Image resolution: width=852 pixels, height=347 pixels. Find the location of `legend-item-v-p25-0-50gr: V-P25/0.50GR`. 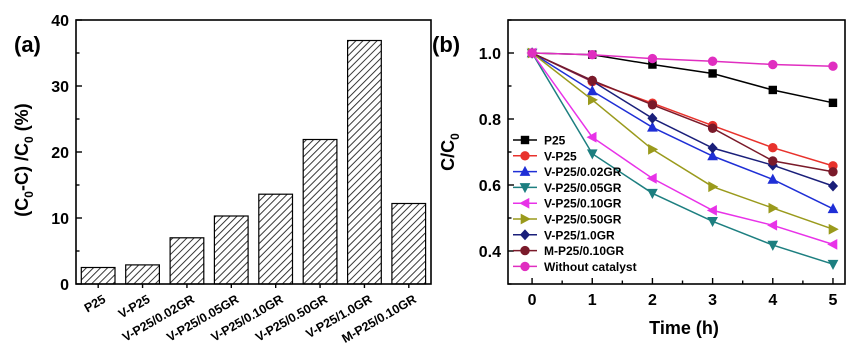

legend-item-v-p25-0-50gr: V-P25/0.50GR is located at coordinates (567, 220).